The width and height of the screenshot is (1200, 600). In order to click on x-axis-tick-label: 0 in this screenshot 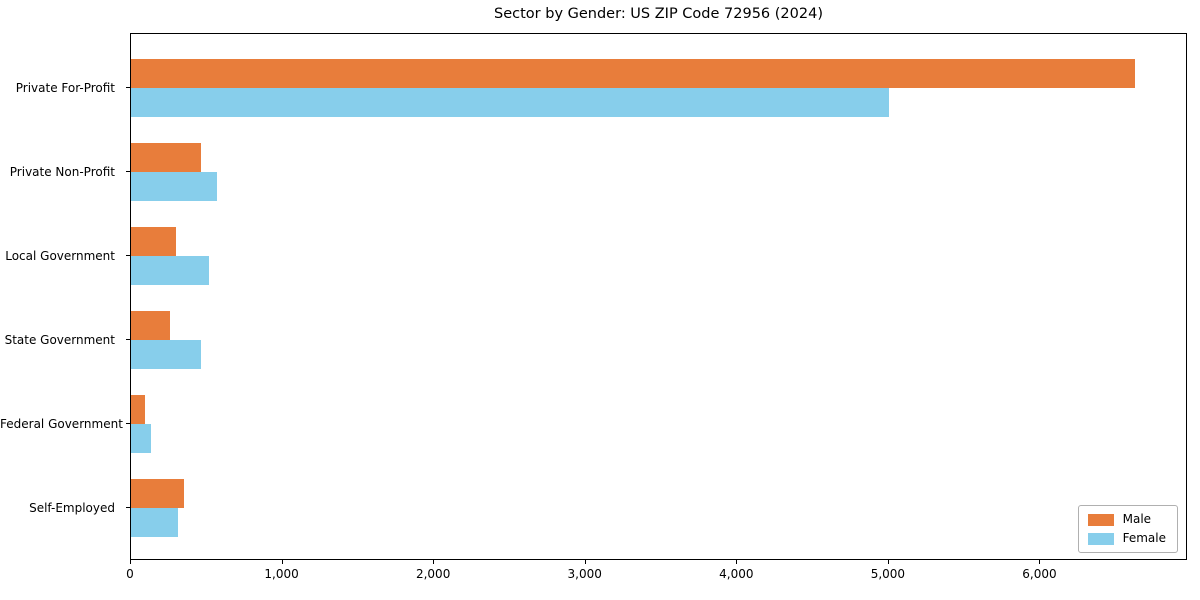, I will do `click(130, 574)`.